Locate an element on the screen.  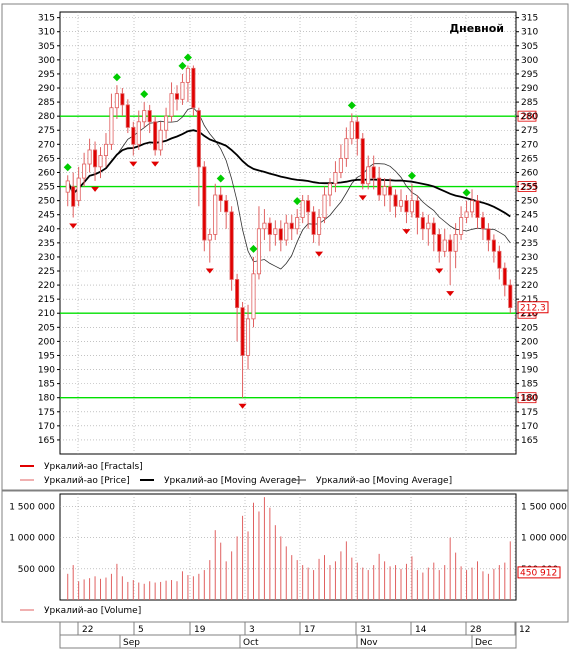
price-tick-label: 260 is located at coordinates (46, 173).